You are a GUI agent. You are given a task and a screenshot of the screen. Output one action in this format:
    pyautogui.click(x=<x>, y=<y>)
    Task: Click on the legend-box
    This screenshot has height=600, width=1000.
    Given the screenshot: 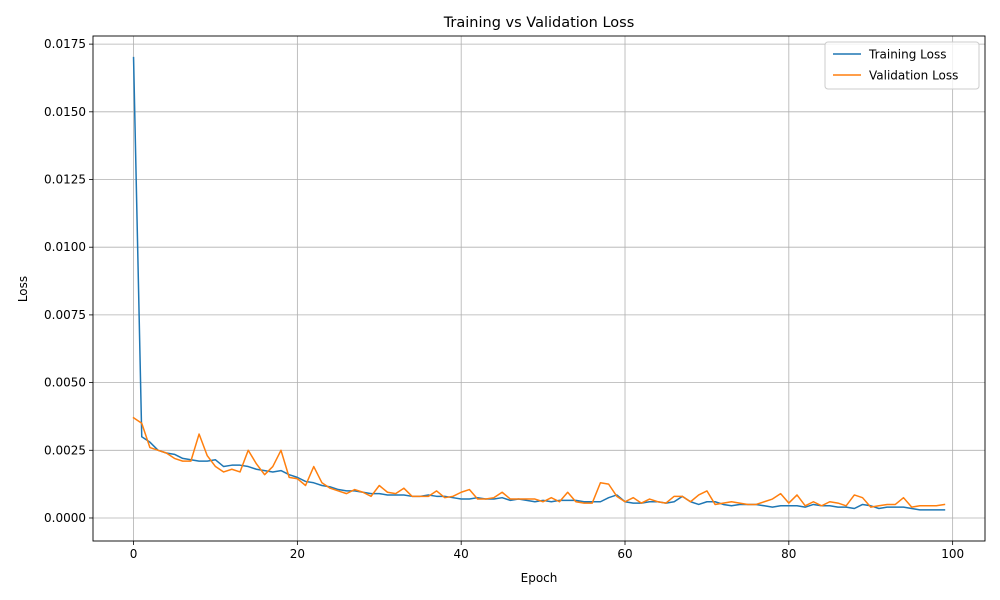 What is the action you would take?
    pyautogui.click(x=902, y=65)
    